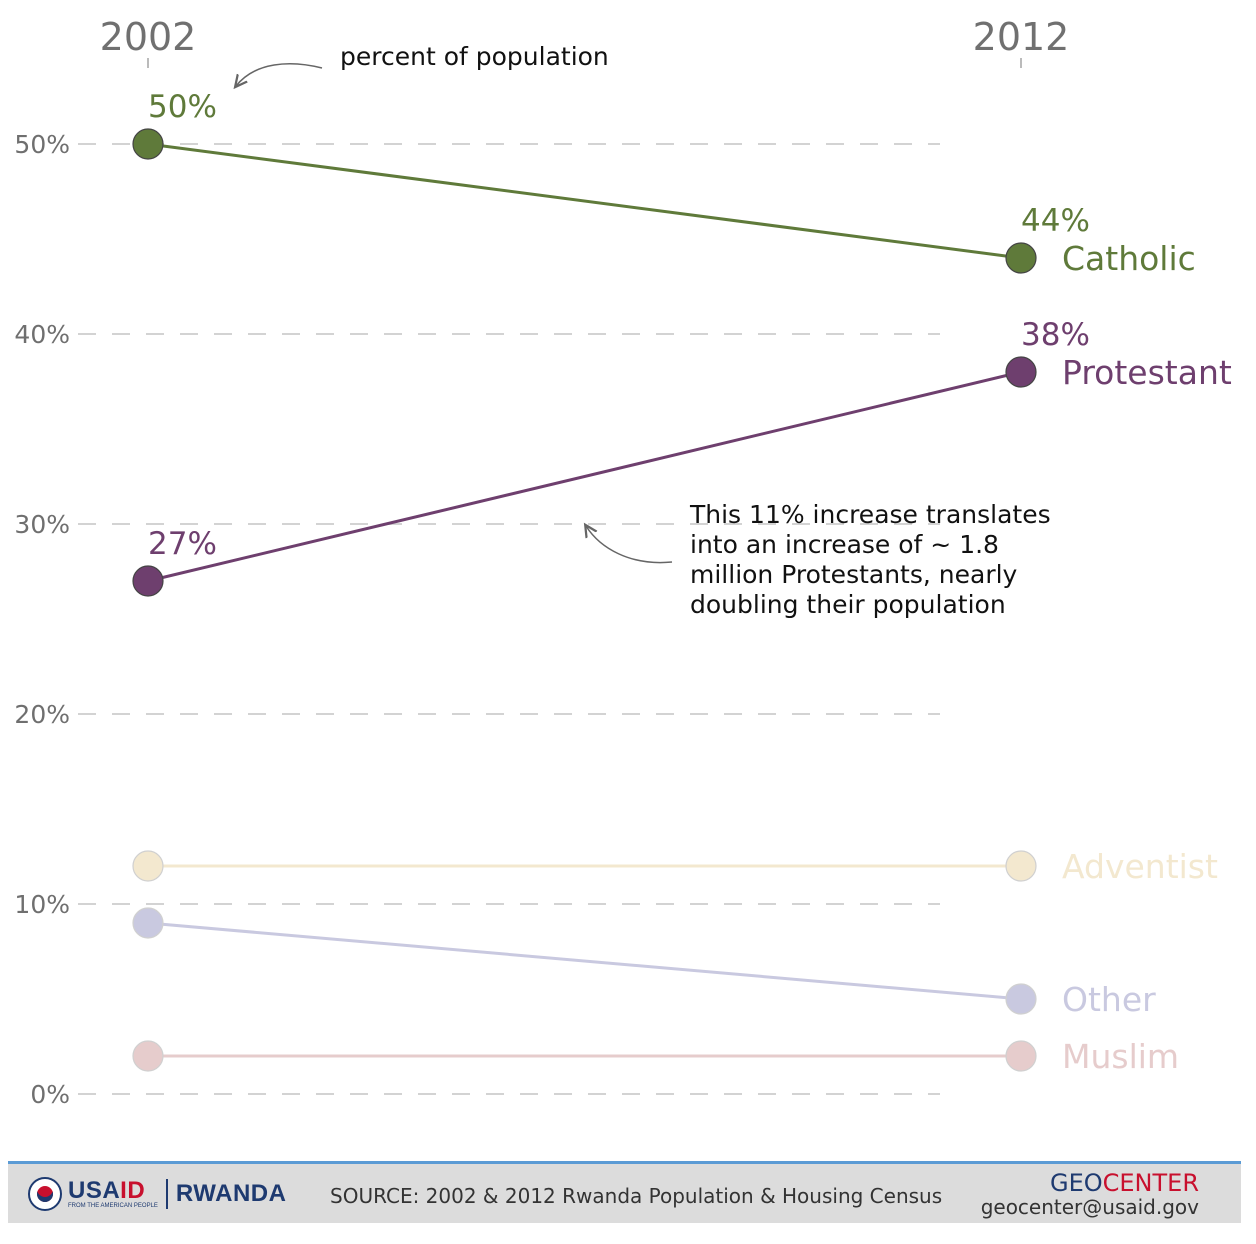 This screenshot has height=1244, width=1256. Describe the element at coordinates (113, 1205) in the screenshot. I see `usaid-tagline: FROM THE AMERICAN PEOPLE` at that location.